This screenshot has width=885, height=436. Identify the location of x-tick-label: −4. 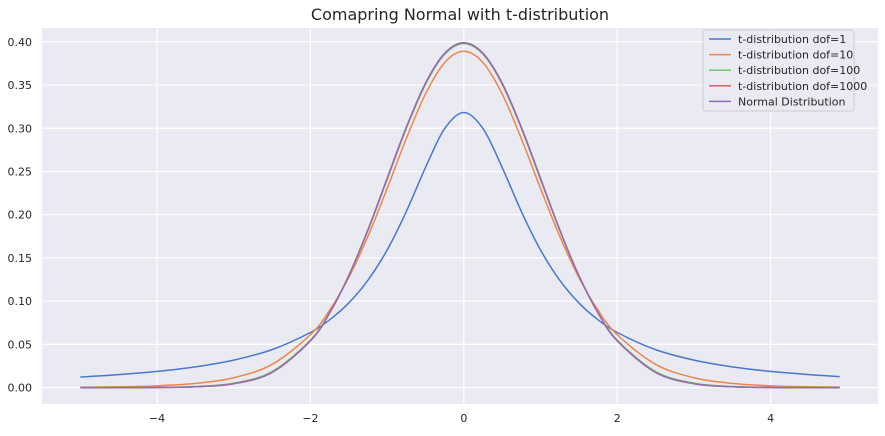
(157, 418).